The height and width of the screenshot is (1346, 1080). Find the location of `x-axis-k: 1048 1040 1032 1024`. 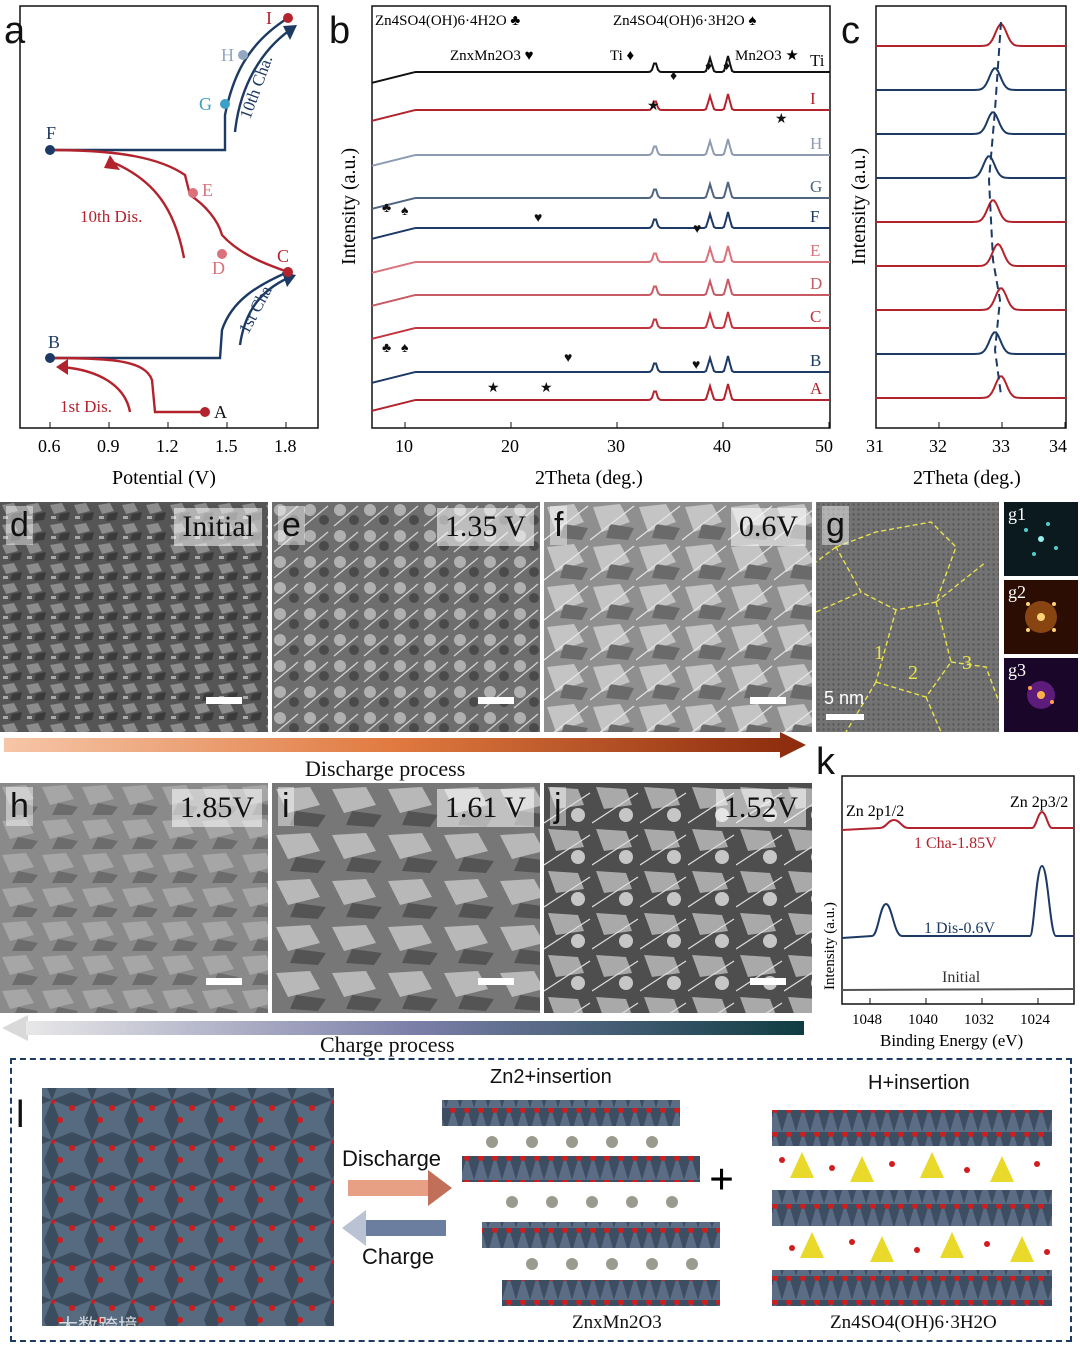

x-axis-k: 1048 1040 1032 1024 is located at coordinates (951, 1013).